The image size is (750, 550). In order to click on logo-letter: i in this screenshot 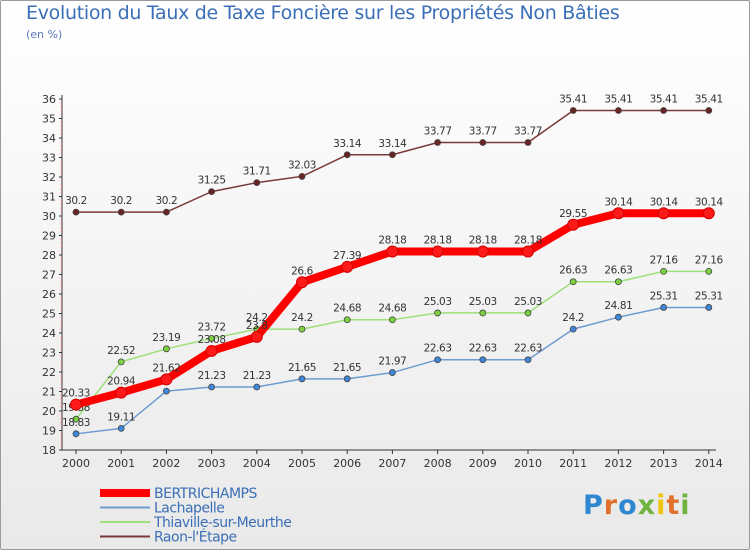, I will do `click(661, 505)`.